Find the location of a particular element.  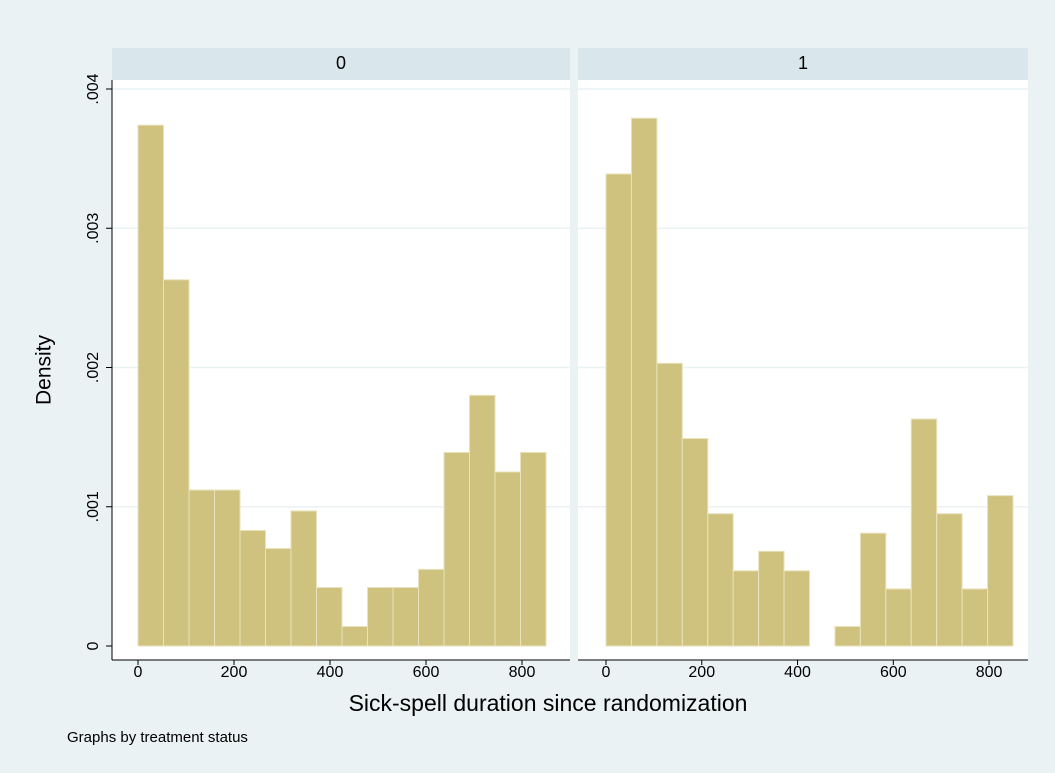

y-axis-label: Density is located at coordinates (44, 369).